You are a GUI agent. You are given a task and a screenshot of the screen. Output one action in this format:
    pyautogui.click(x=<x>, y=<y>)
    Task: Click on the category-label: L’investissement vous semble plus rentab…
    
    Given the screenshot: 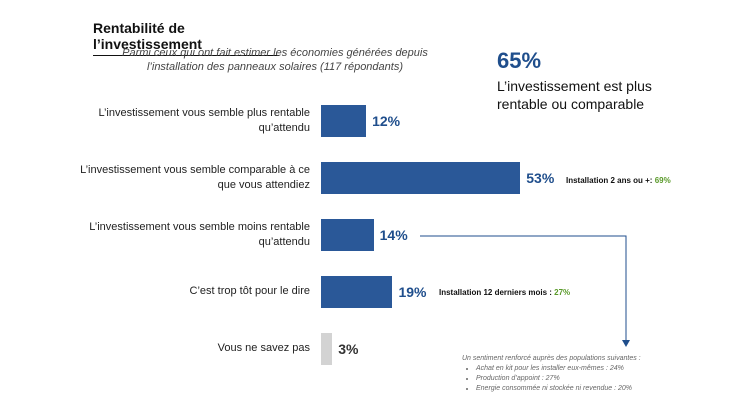 What is the action you would take?
    pyautogui.click(x=204, y=120)
    